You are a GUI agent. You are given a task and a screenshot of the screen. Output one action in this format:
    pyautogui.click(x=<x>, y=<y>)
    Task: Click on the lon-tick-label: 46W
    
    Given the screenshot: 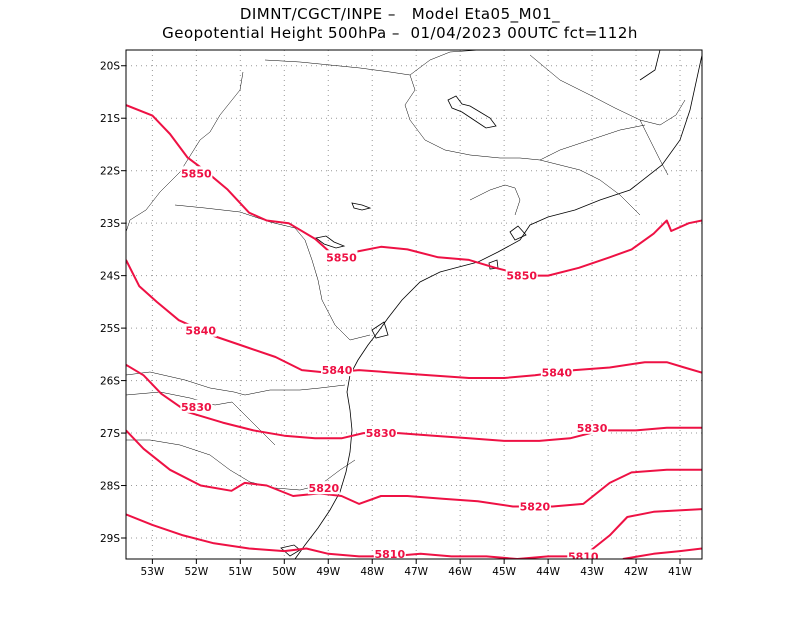 What is the action you would take?
    pyautogui.click(x=460, y=572)
    